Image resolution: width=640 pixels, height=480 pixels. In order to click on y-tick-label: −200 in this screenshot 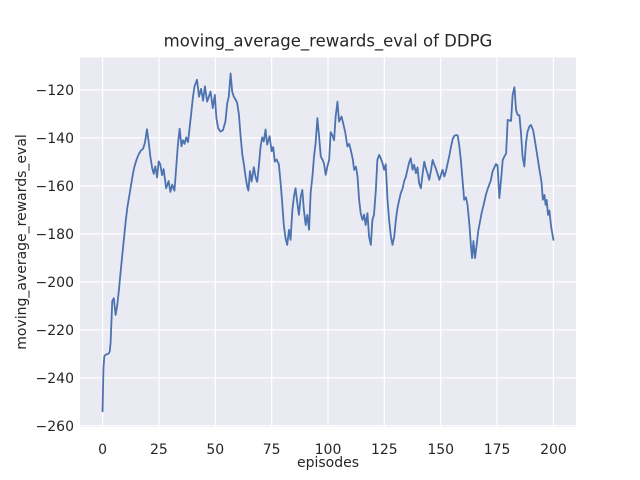, I will do `click(55, 283)`.